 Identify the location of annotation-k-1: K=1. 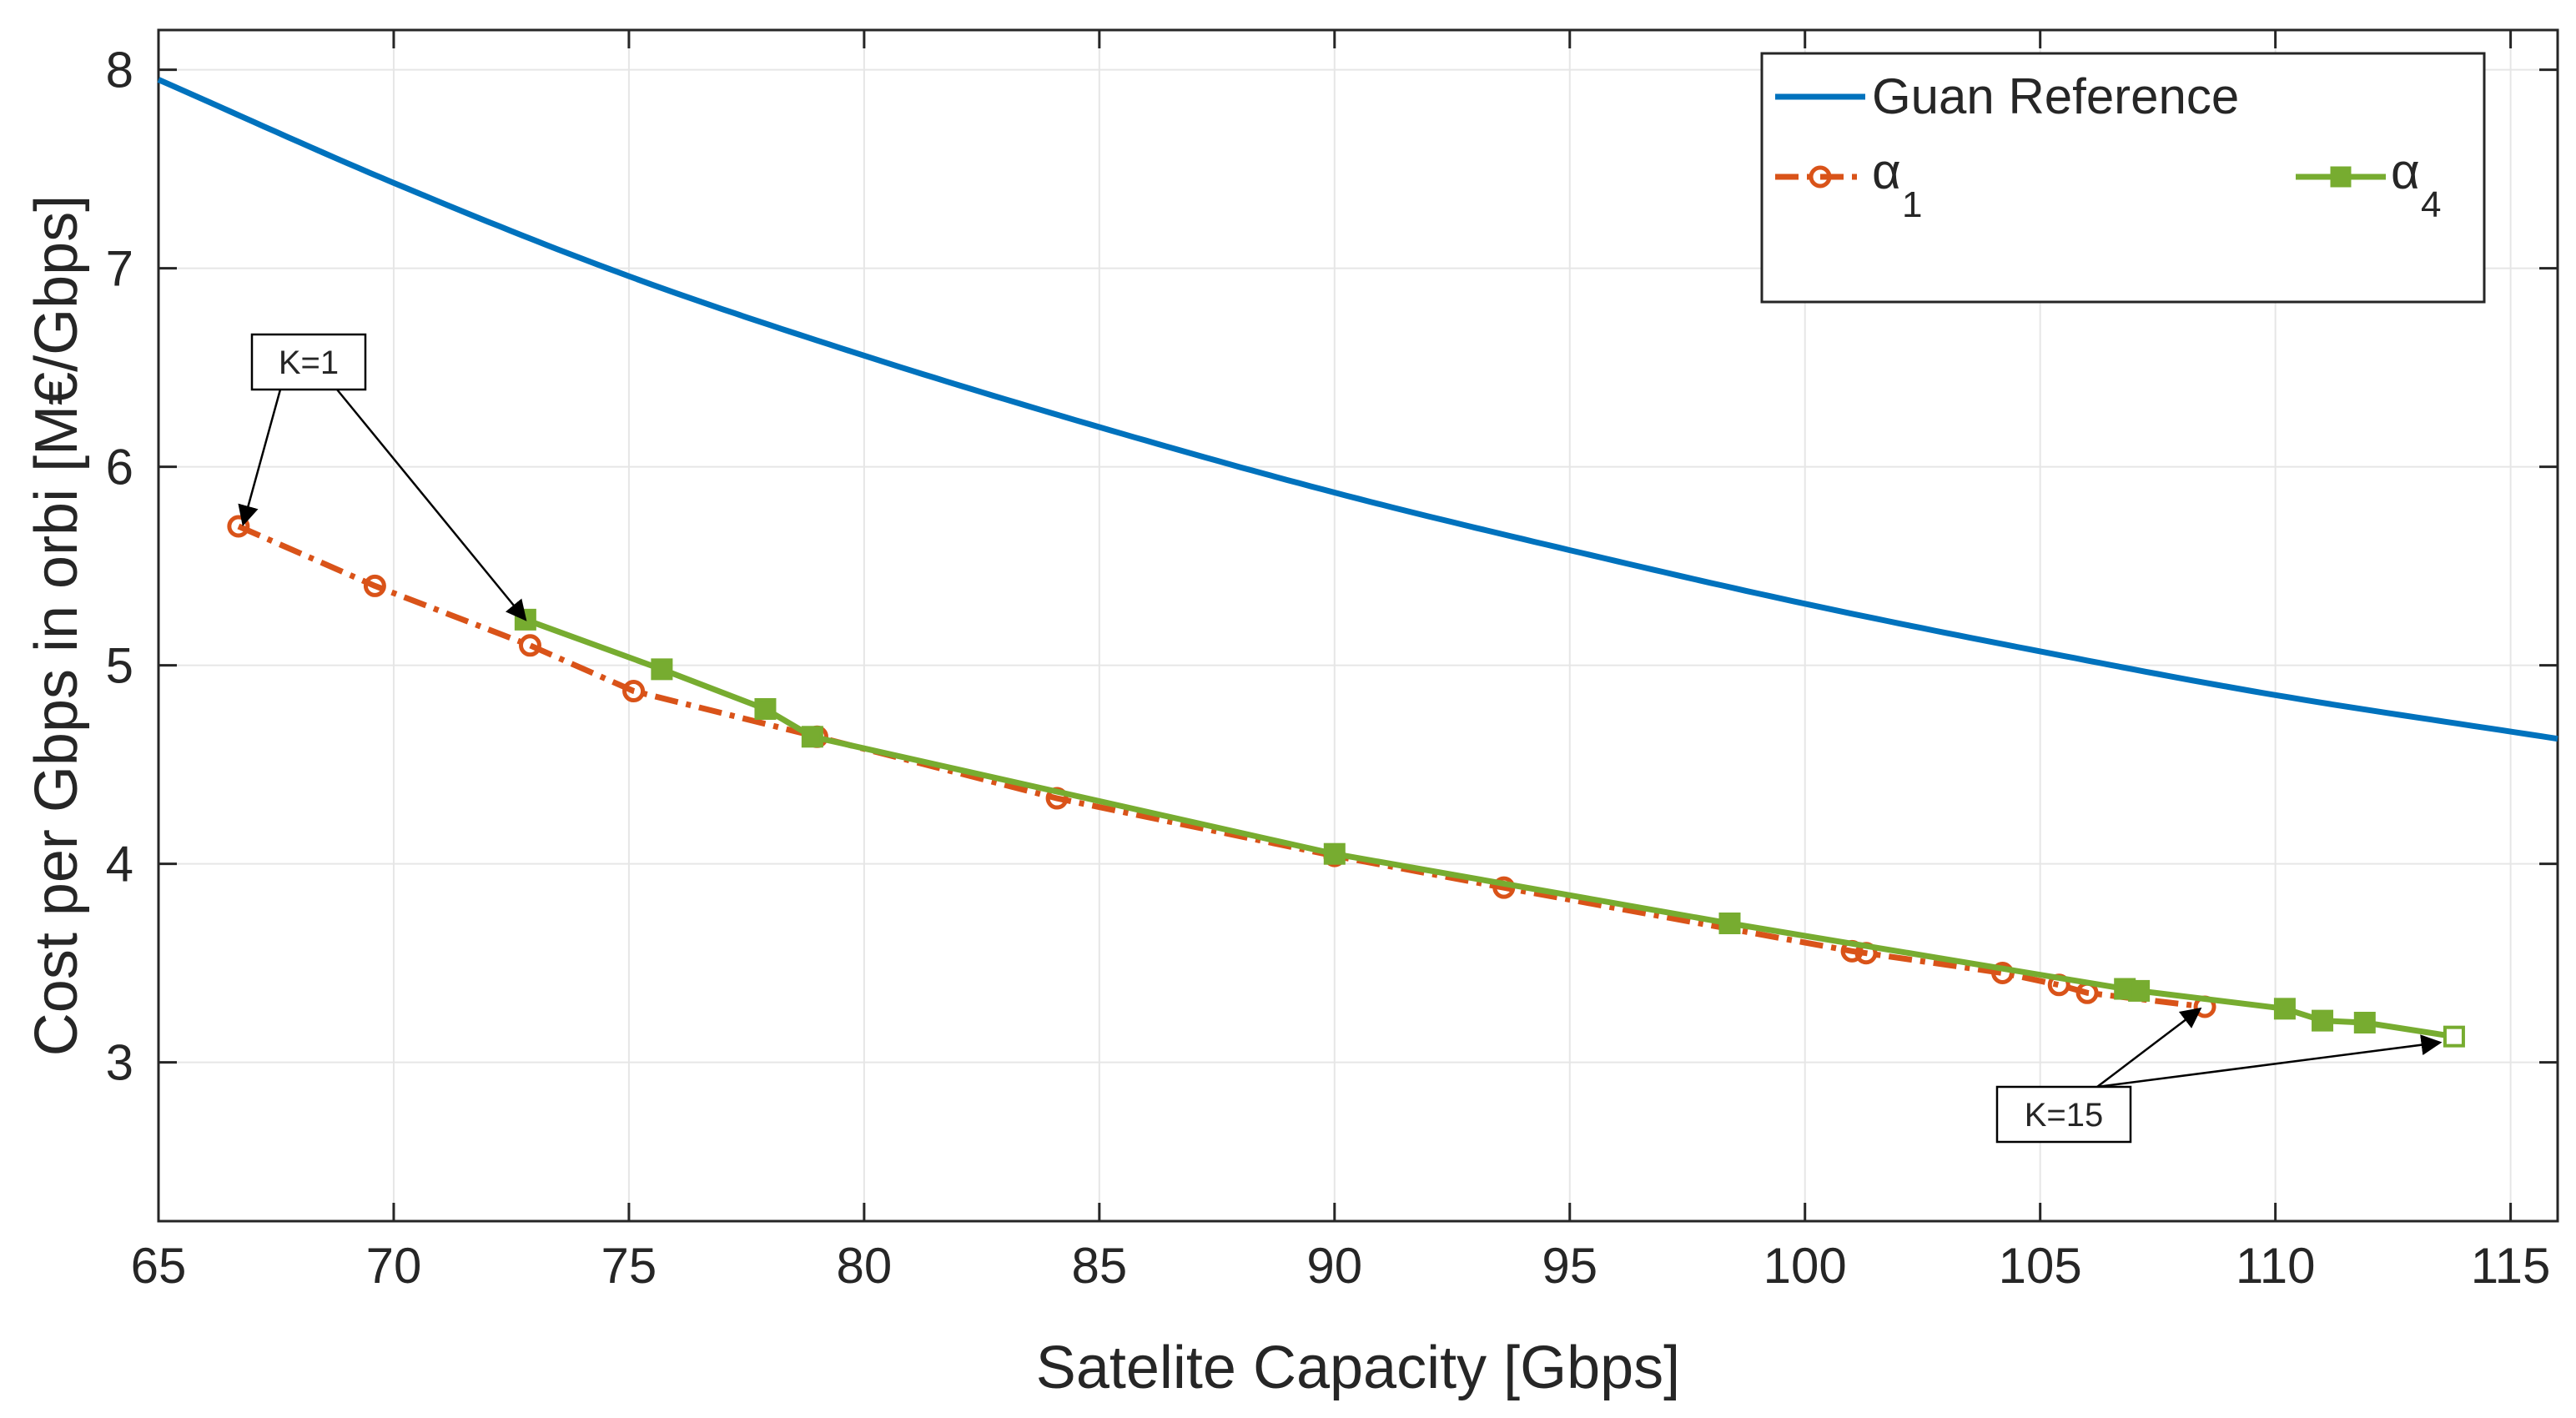
(382, 477).